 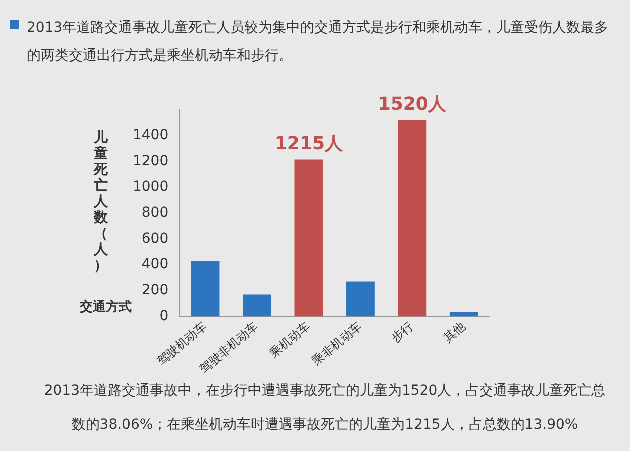 What do you see at coordinates (413, 105) in the screenshot?
I see `data-label: 1520人` at bounding box center [413, 105].